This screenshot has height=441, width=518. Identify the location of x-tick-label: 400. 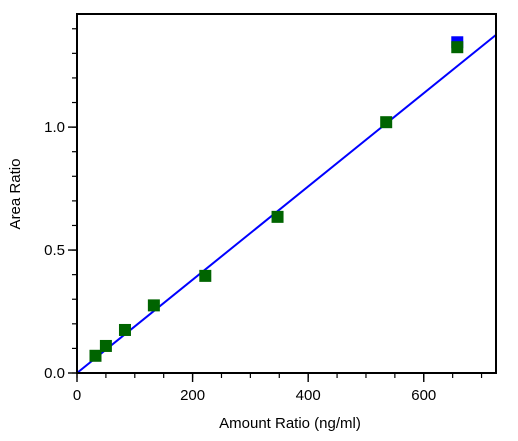
(308, 395).